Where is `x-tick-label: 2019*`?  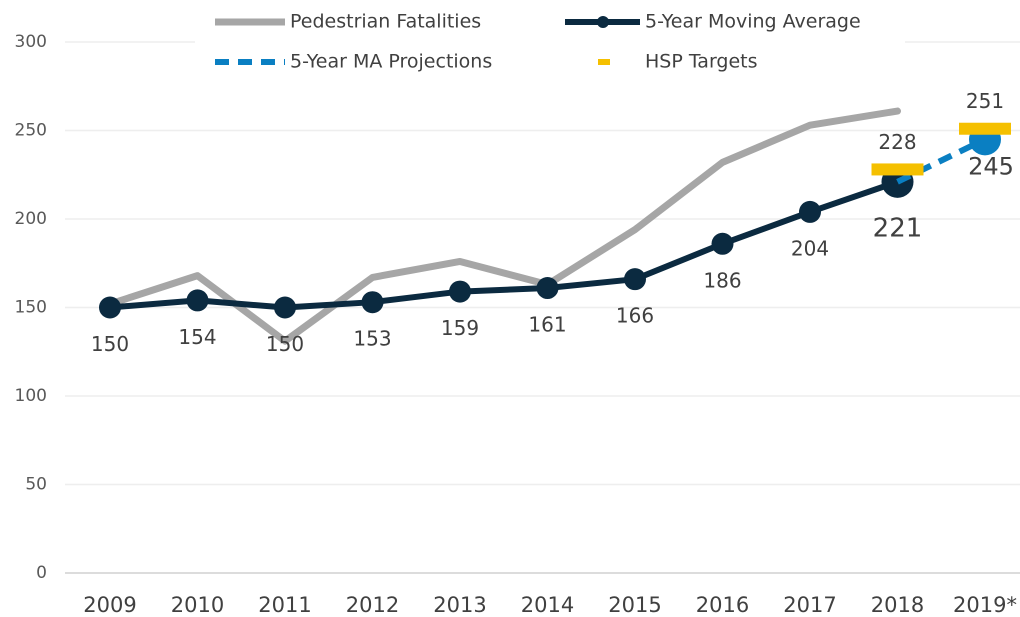
x-tick-label: 2019* is located at coordinates (985, 605).